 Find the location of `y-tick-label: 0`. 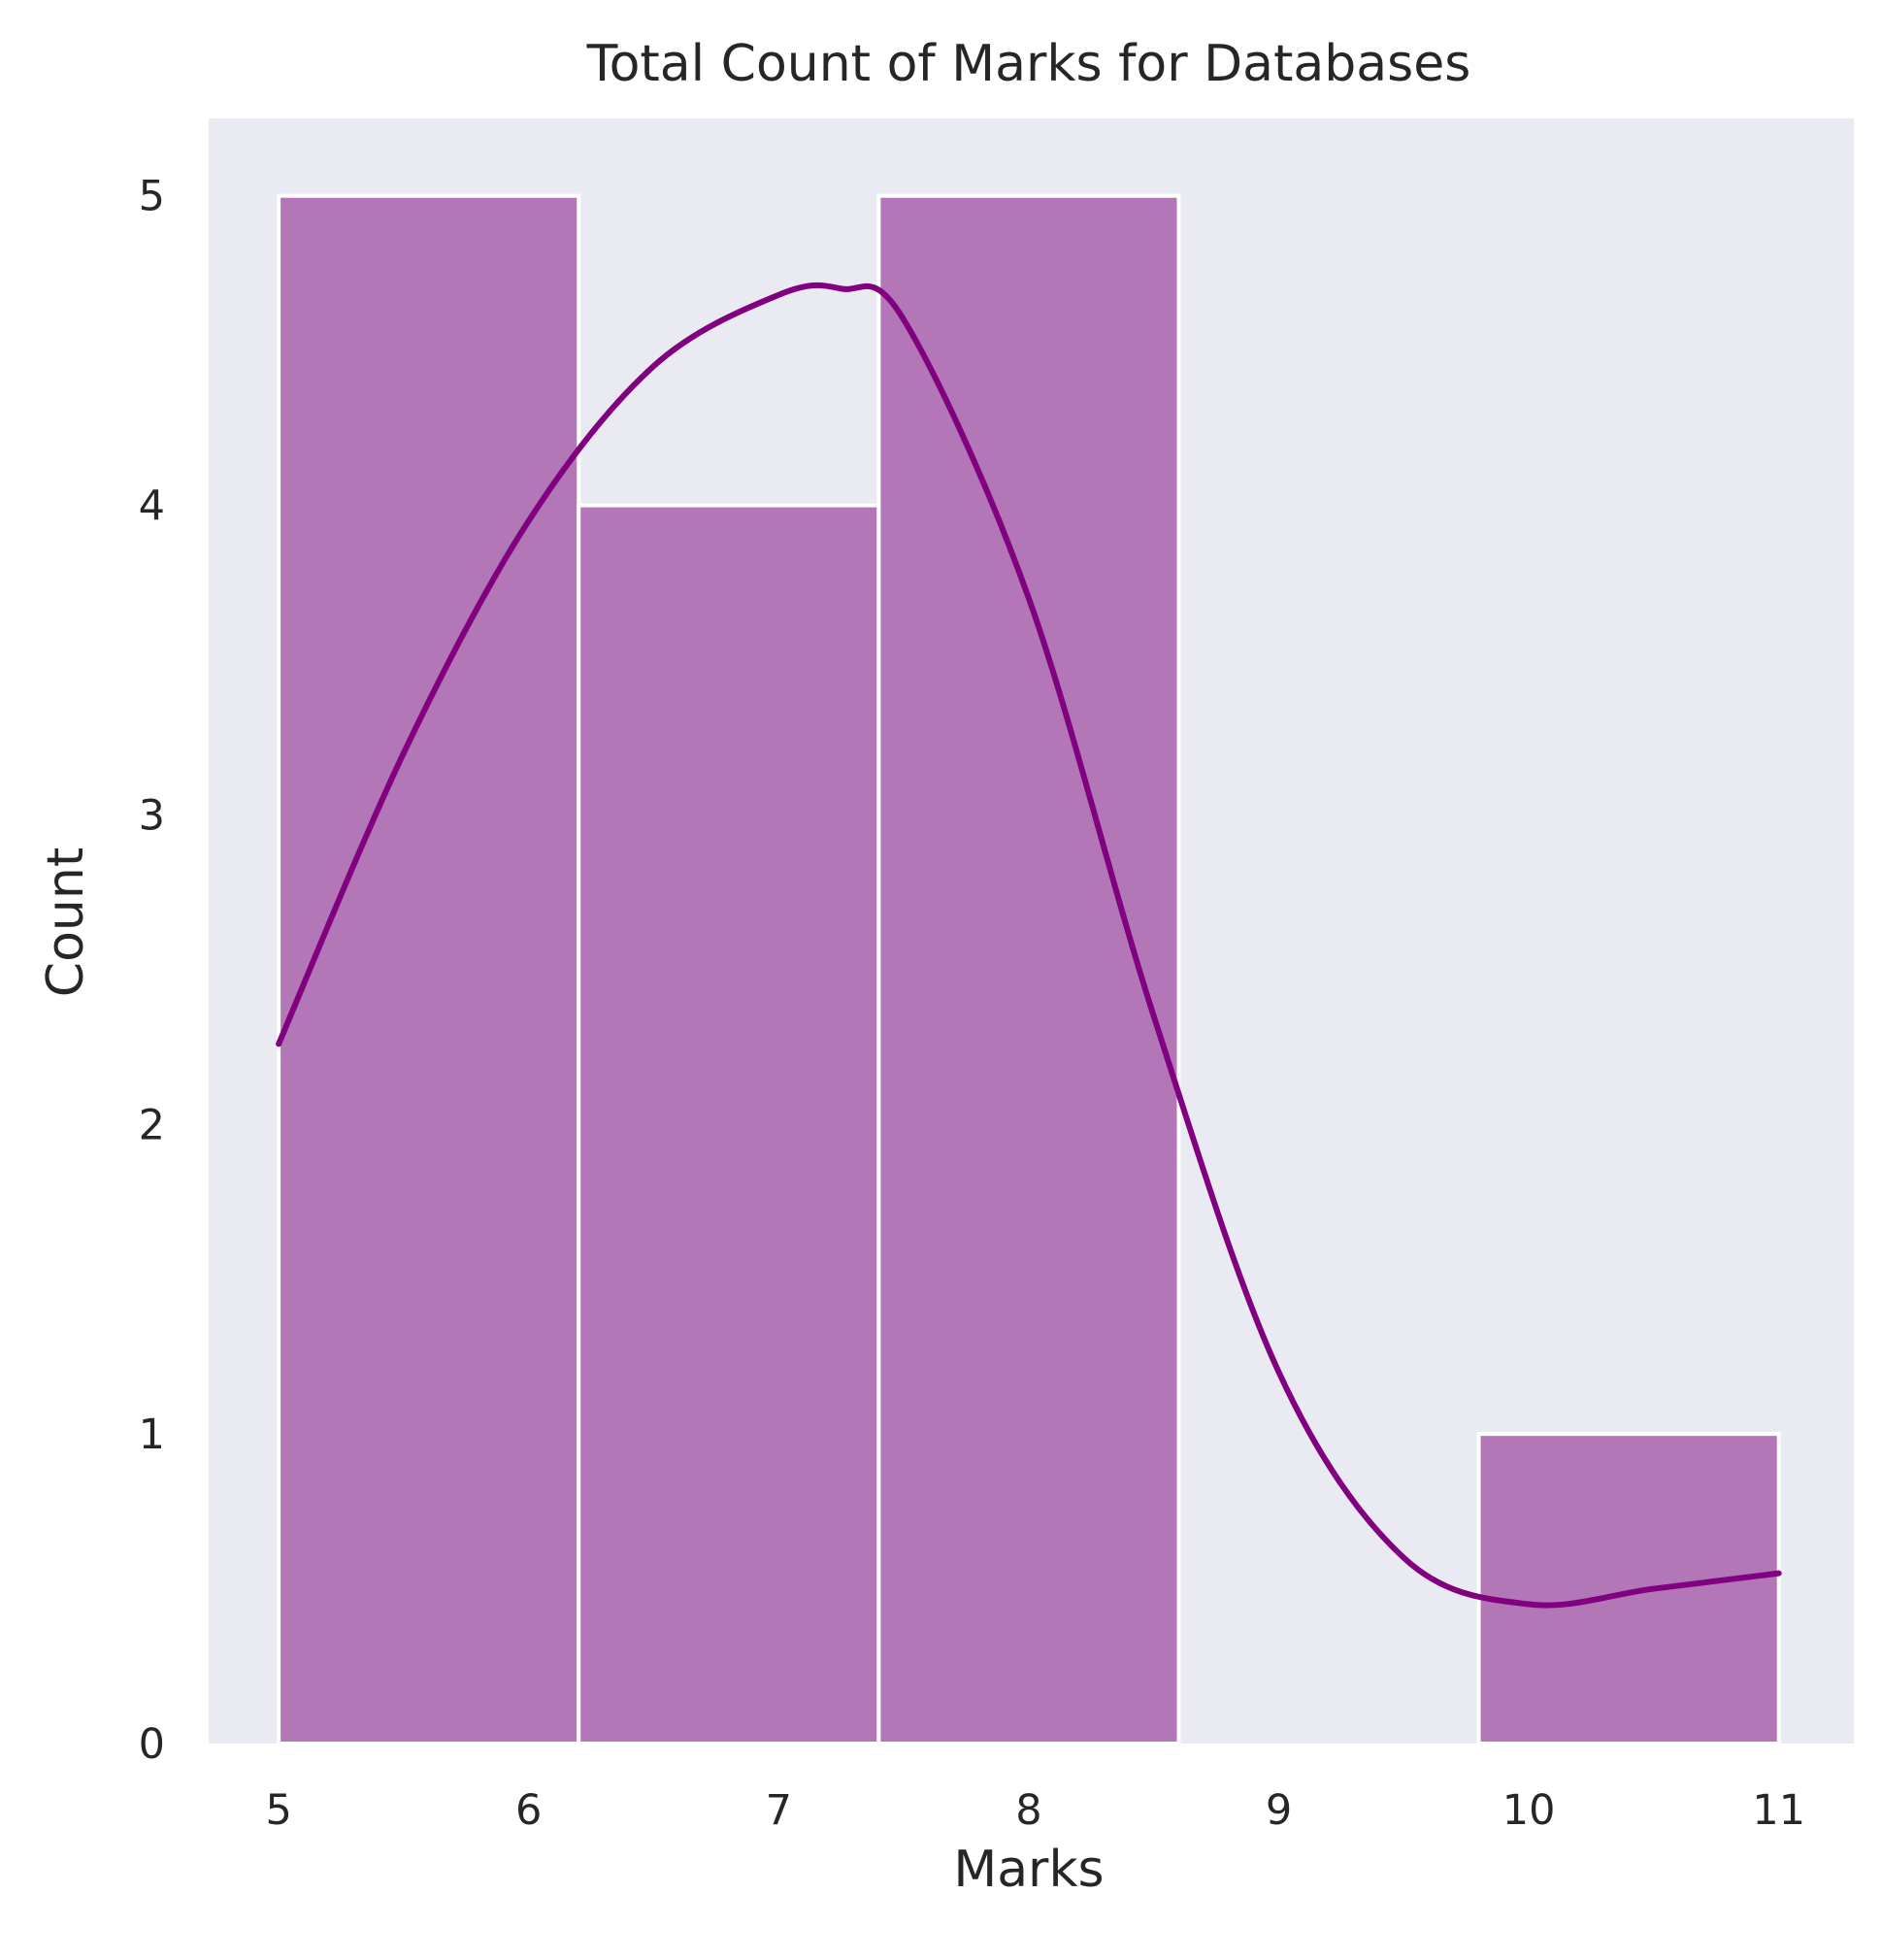

y-tick-label: 0 is located at coordinates (152, 1745).